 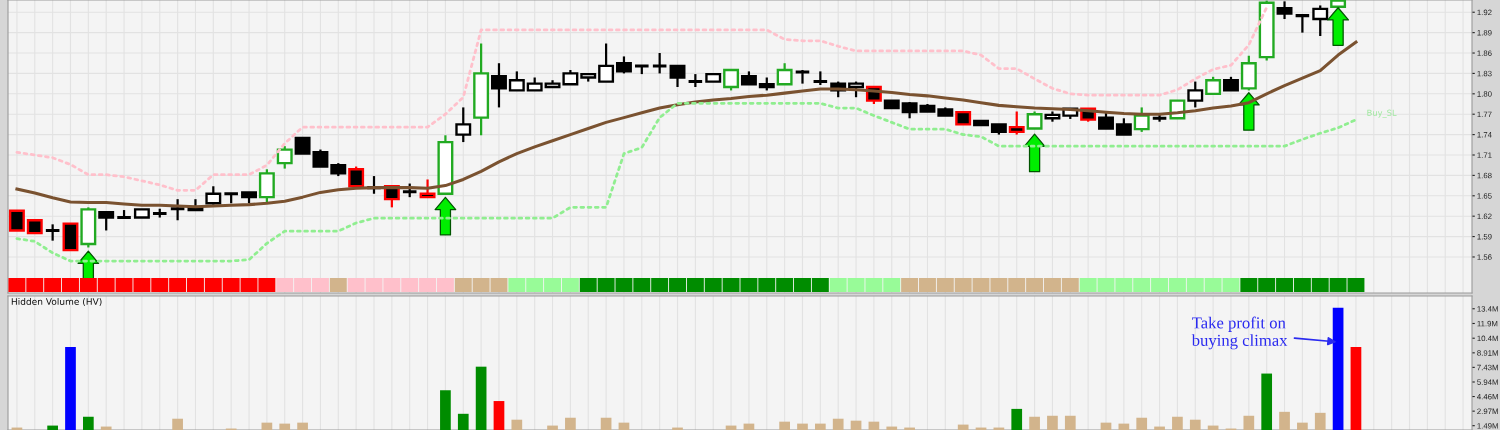 What do you see at coordinates (1239, 333) in the screenshot?
I see `annotation: Take profit on buying climax` at bounding box center [1239, 333].